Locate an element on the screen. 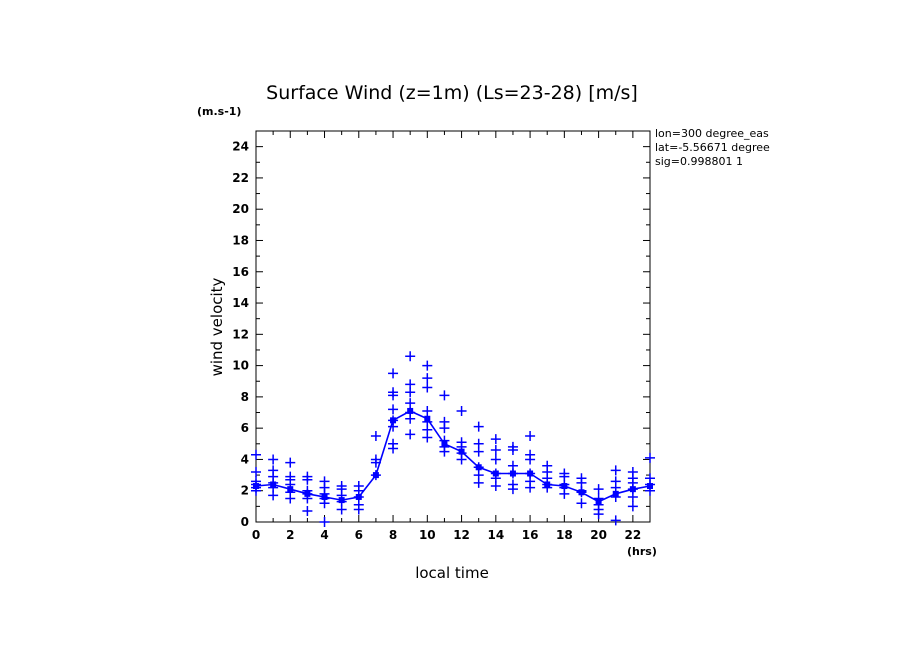 Image resolution: width=904 pixels, height=654 pixels. y-tick-label: 8 is located at coordinates (245, 397).